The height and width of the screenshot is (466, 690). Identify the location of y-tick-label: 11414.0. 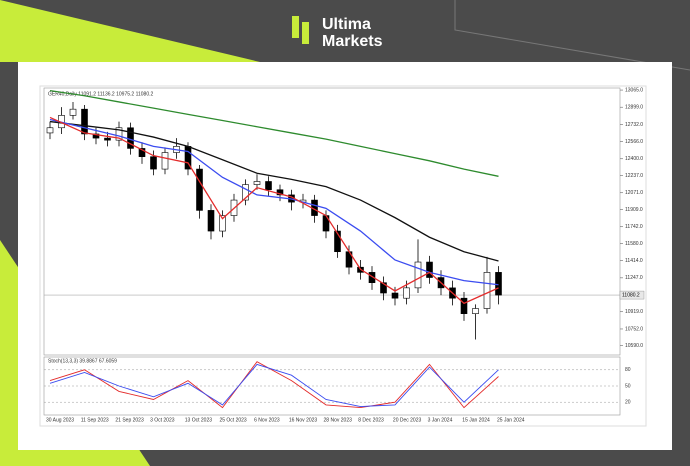
(634, 261).